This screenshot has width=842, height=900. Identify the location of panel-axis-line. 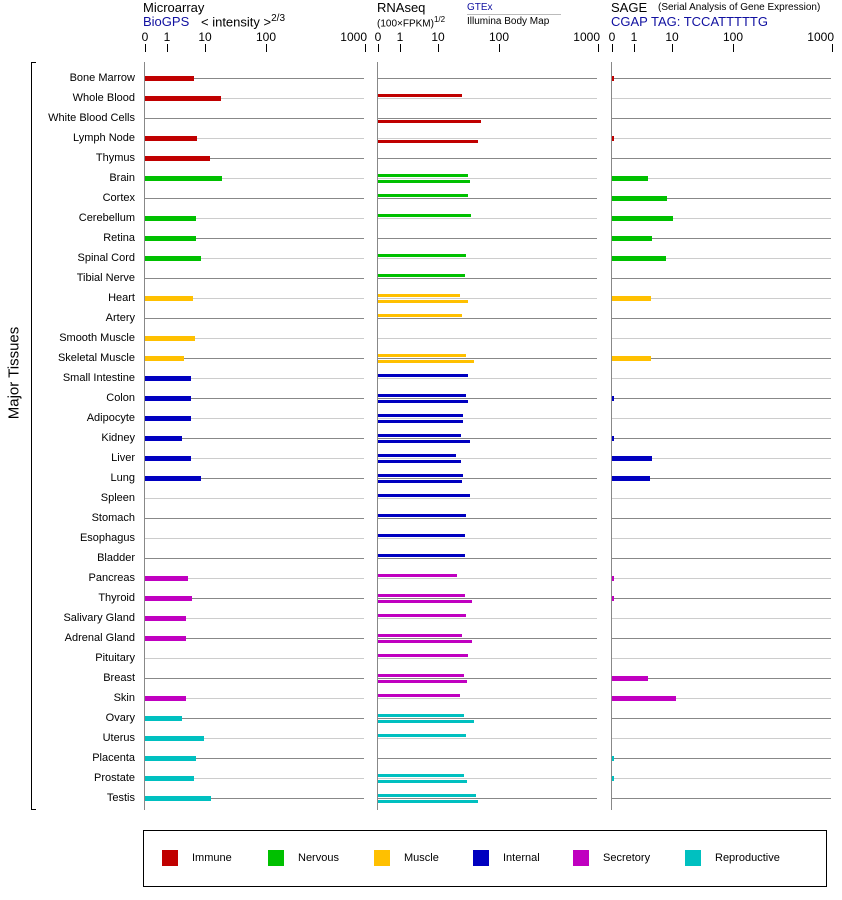
(377, 436).